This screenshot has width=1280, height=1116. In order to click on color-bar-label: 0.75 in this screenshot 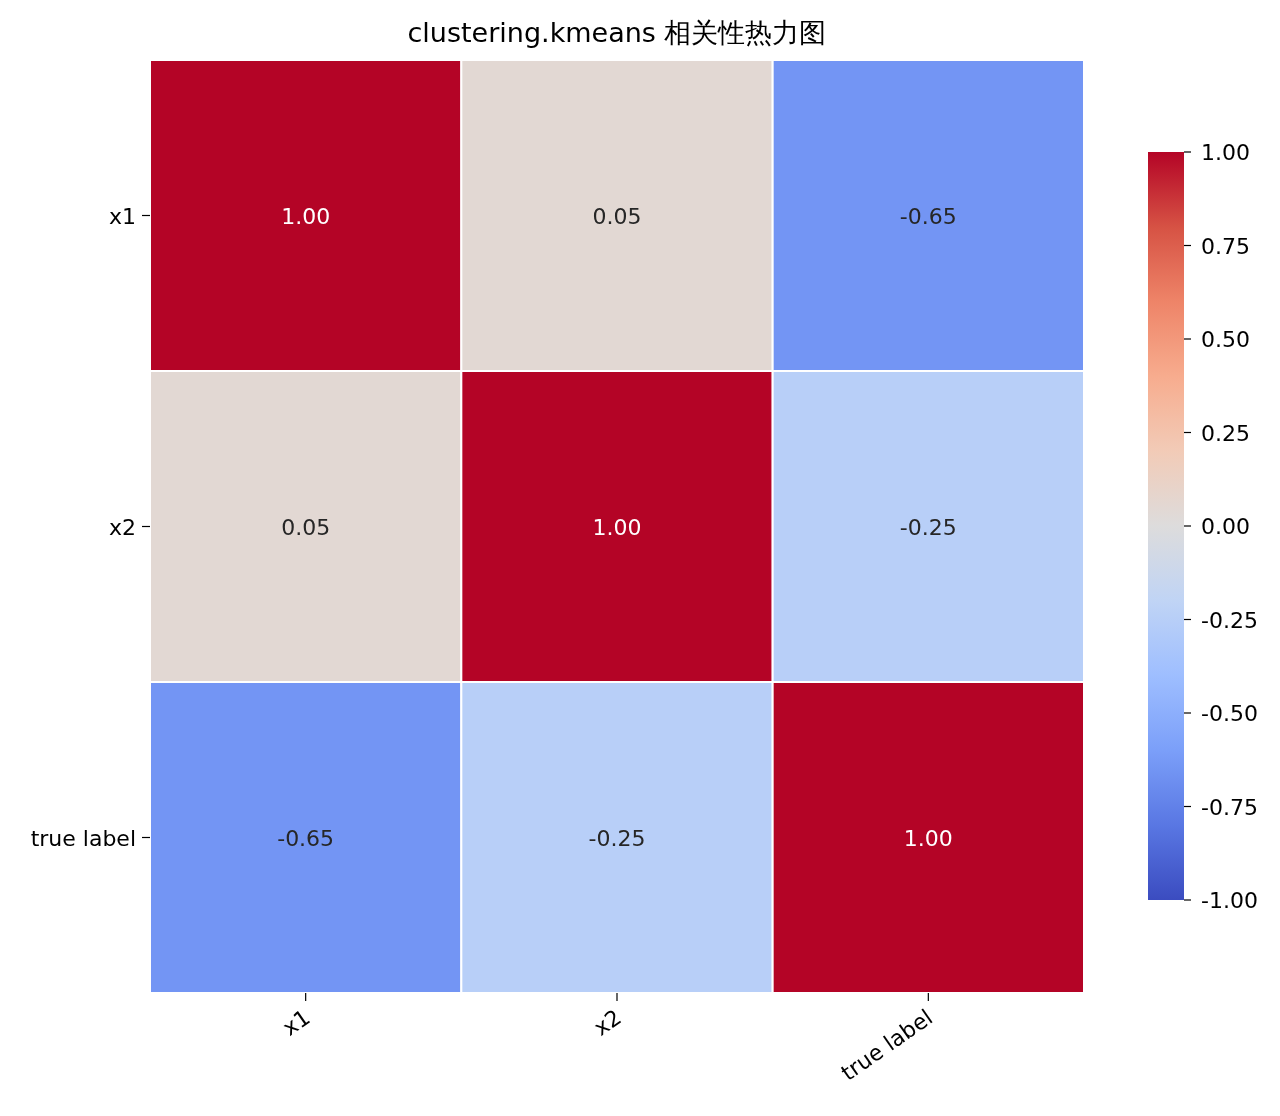, I will do `click(1225, 246)`.